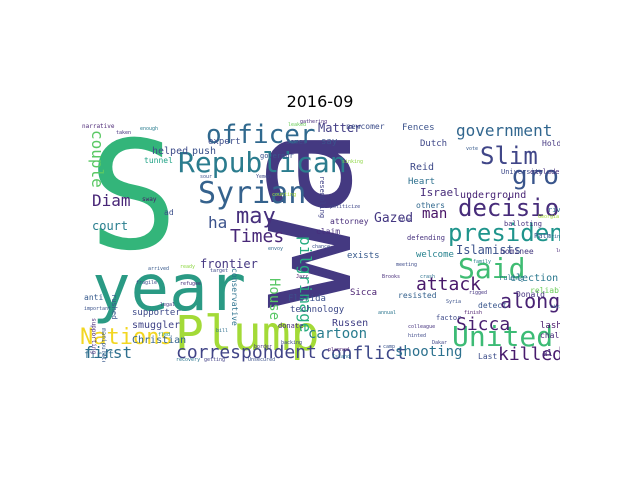  What do you see at coordinates (206, 177) in the screenshot?
I see `cloud-word: sour` at bounding box center [206, 177].